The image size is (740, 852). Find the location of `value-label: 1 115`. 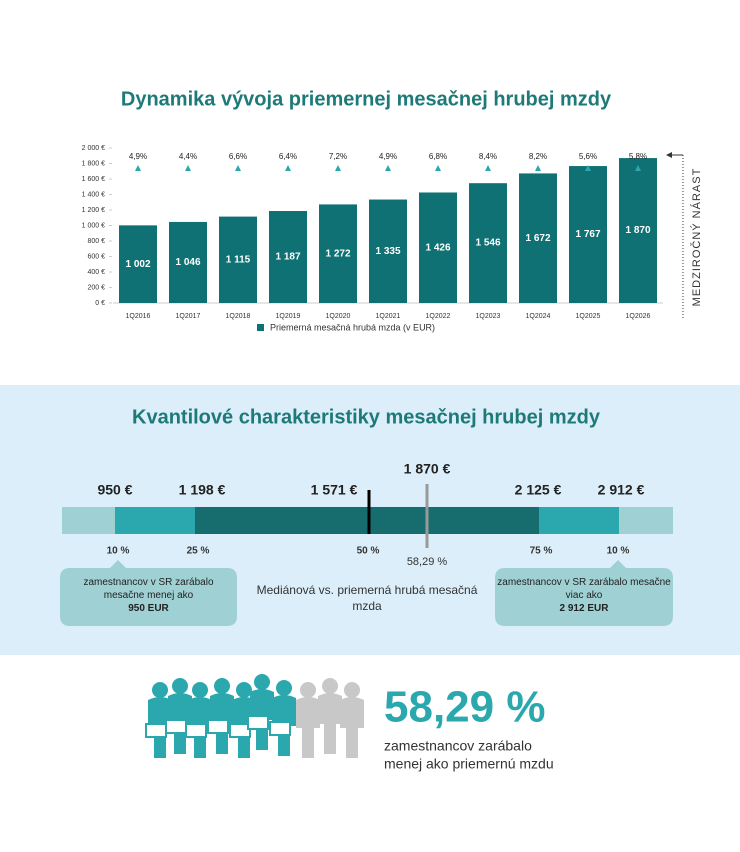

value-label: 1 115 is located at coordinates (238, 259).